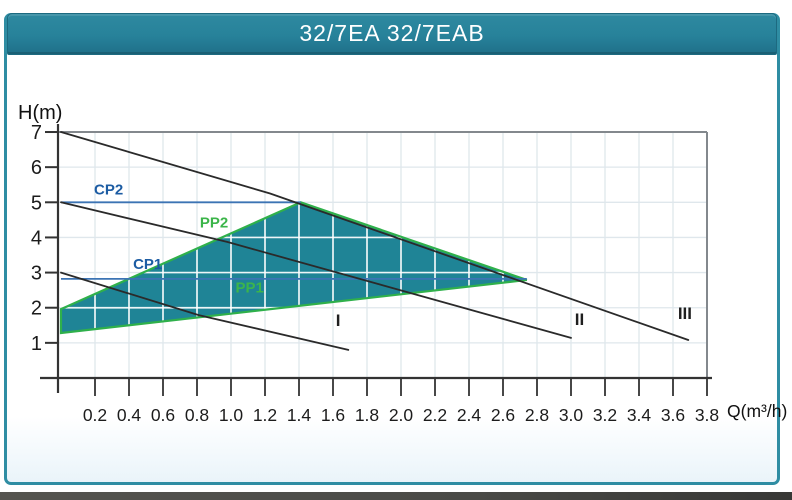 Image resolution: width=792 pixels, height=500 pixels. I want to click on y-tick-label-4: 4, so click(36, 238).